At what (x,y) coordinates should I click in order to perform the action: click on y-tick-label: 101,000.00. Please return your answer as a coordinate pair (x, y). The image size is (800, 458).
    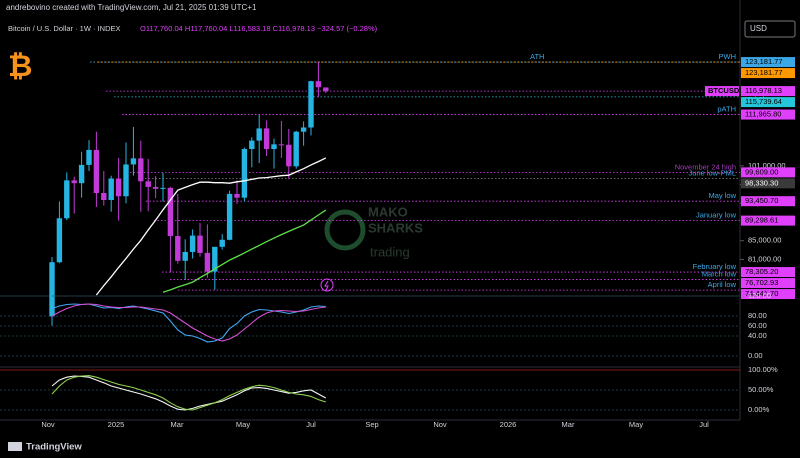
    Looking at the image, I should click on (767, 165).